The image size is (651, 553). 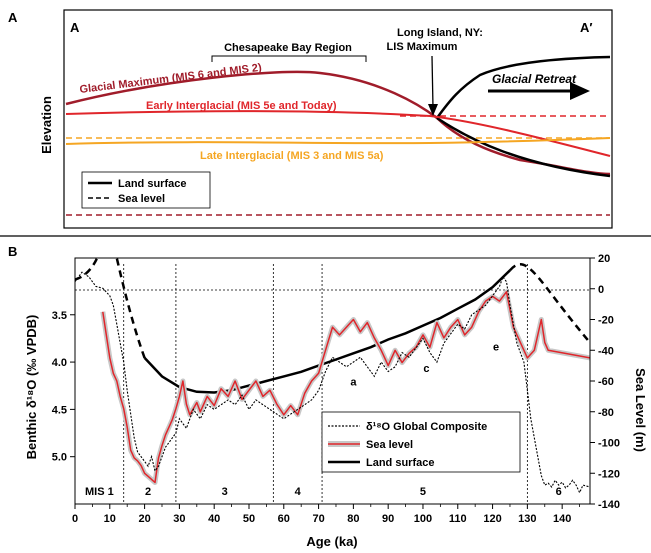 What do you see at coordinates (400, 463) in the screenshot?
I see `legend-land-label-b: Land surface` at bounding box center [400, 463].